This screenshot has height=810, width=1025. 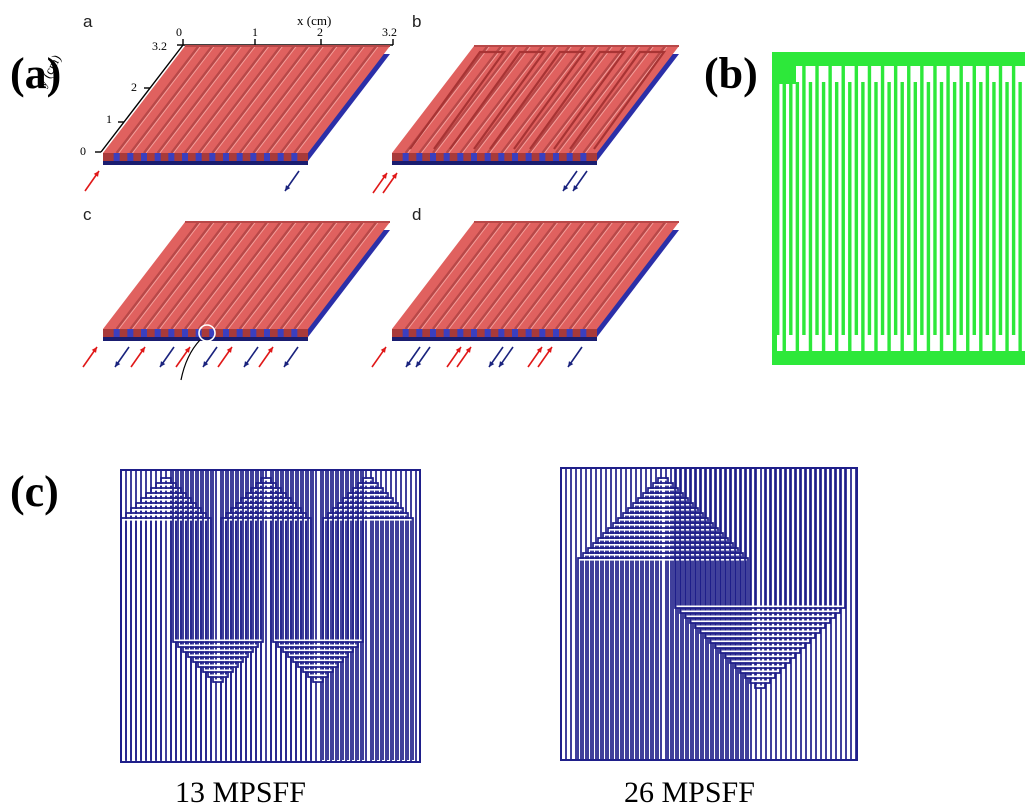 I want to click on flow-arrows, so click(x=335, y=269).